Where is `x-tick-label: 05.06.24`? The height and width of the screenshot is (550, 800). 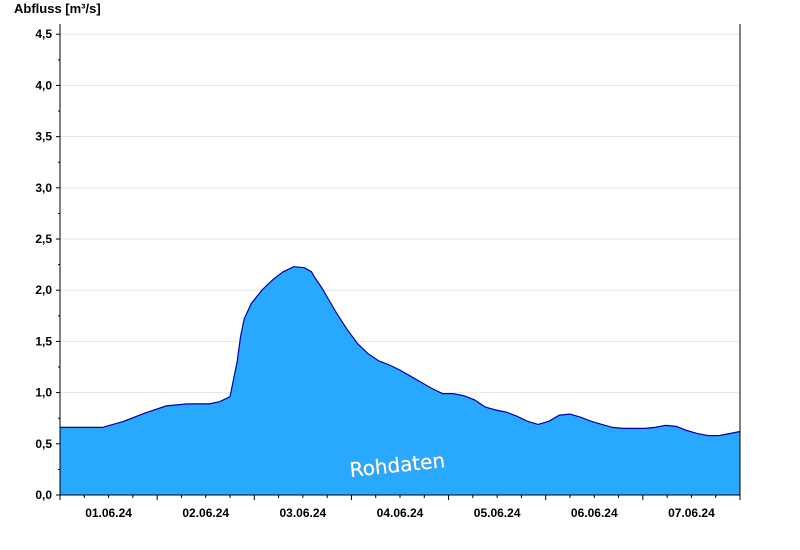 x-tick-label: 05.06.24 is located at coordinates (497, 513).